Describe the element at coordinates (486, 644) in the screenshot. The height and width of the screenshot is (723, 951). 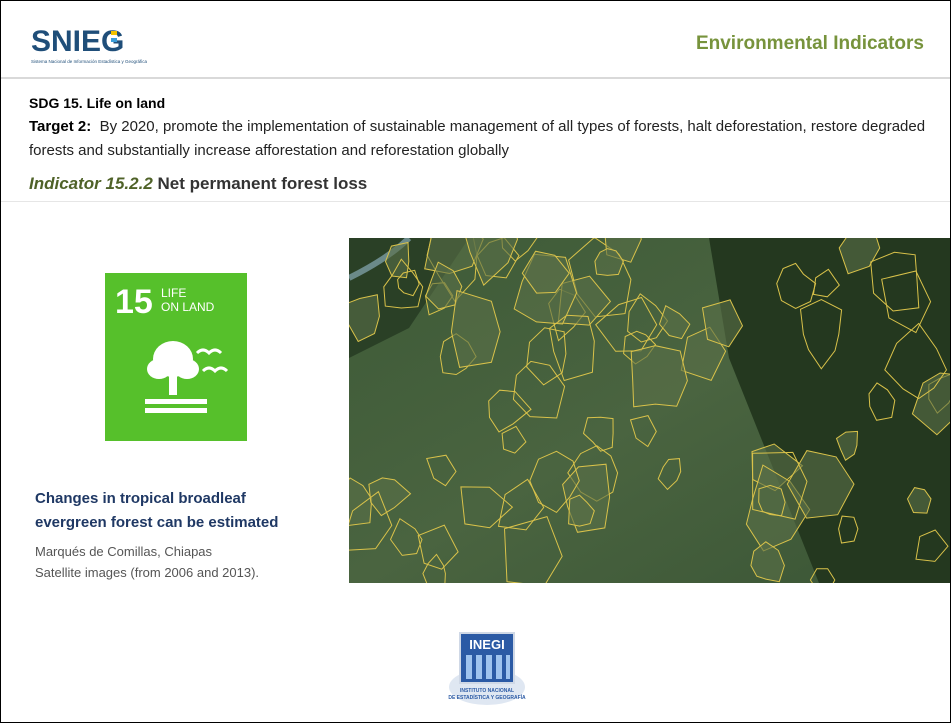
I see `inegi-name: INEGI` at that location.